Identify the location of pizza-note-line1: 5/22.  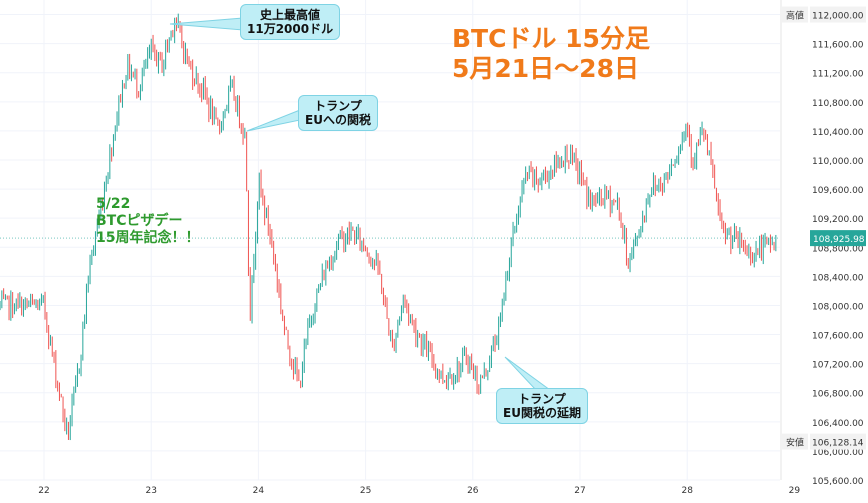
(113, 204).